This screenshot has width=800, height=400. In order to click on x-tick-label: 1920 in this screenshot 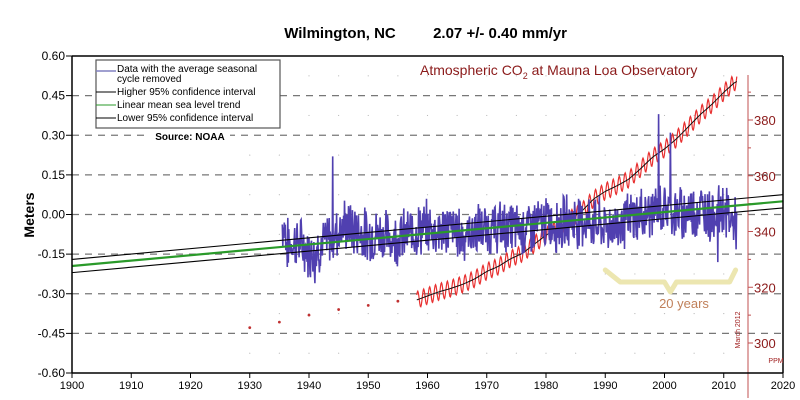, I will do `click(190, 386)`.